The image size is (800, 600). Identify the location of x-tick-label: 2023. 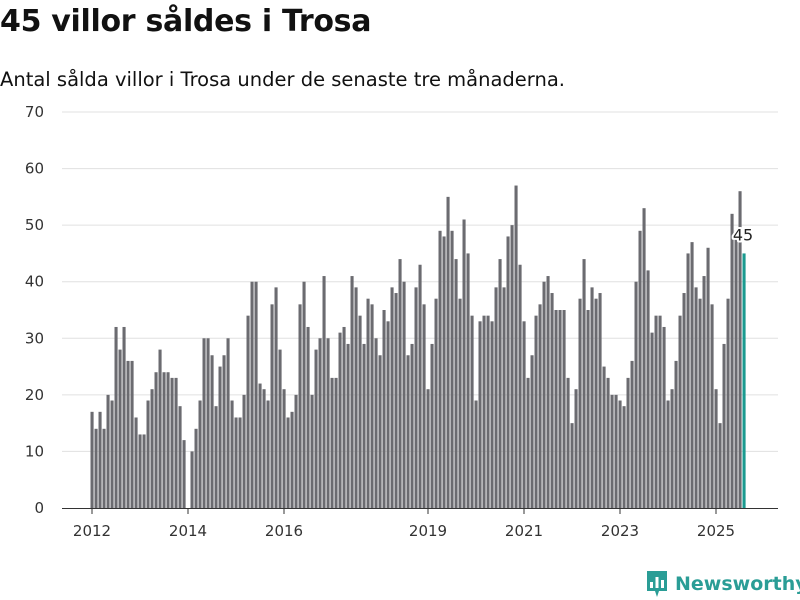
(620, 531).